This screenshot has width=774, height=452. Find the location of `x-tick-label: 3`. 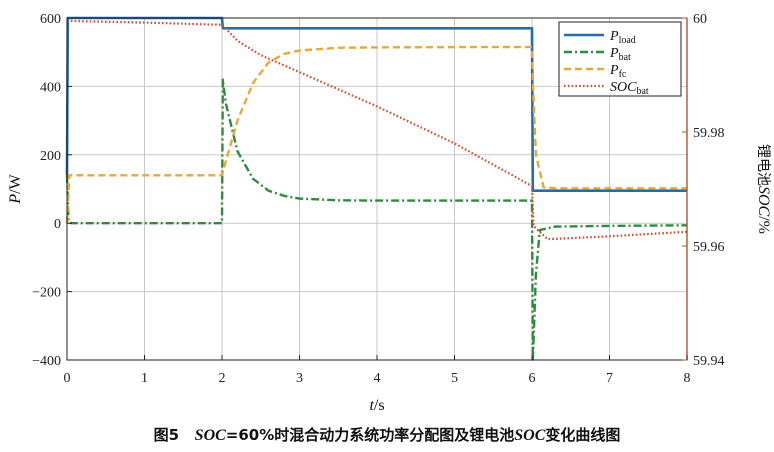

x-tick-label: 3 is located at coordinates (299, 378).